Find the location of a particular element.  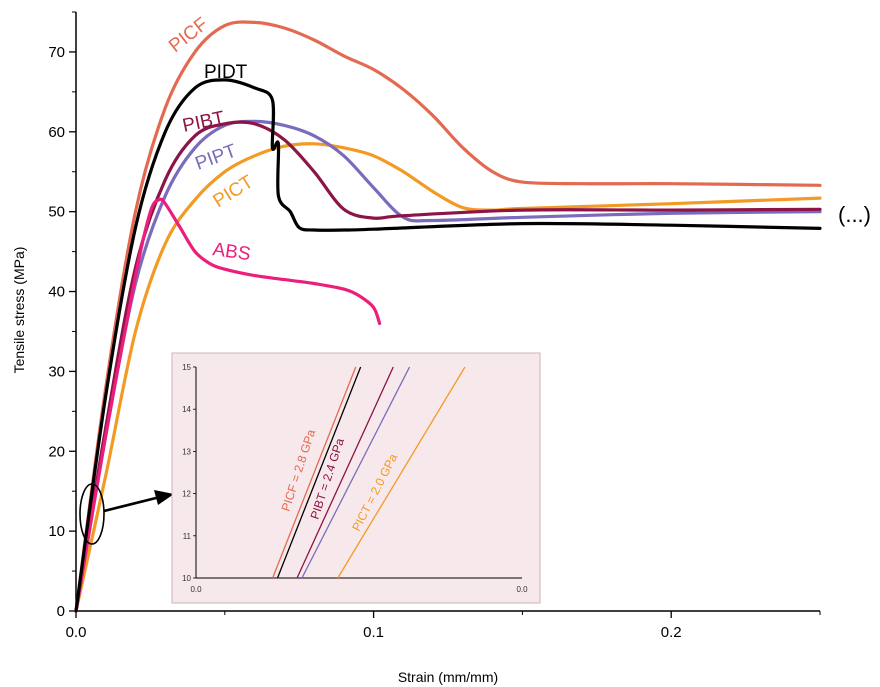

inset-y-tick-label: 10 is located at coordinates (186, 578).